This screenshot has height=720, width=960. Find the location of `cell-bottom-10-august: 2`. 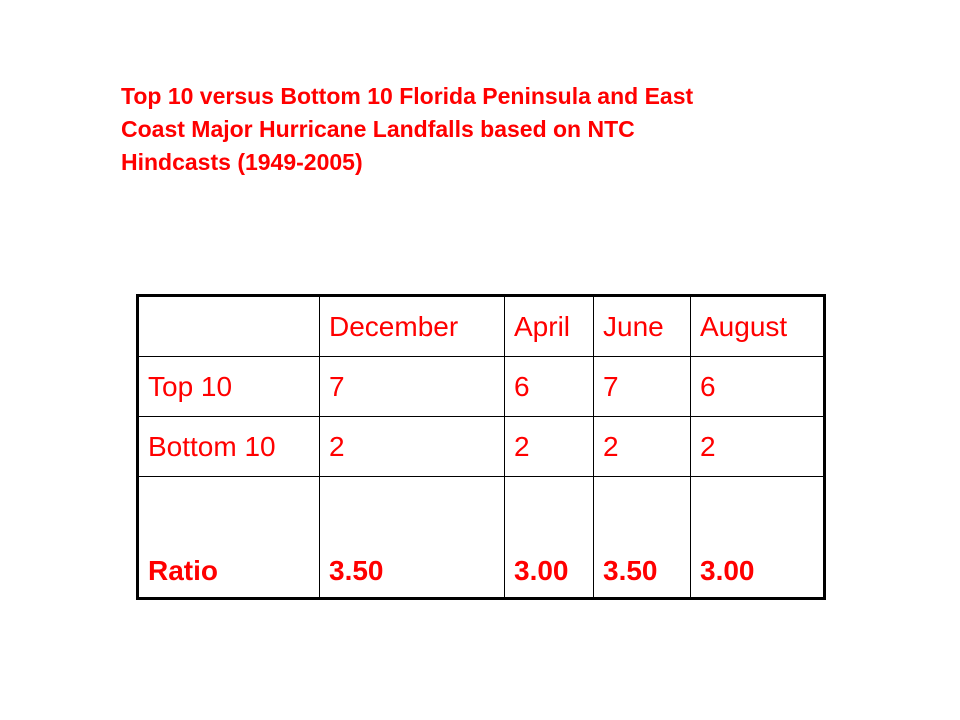

cell-bottom-10-august: 2 is located at coordinates (757, 446).